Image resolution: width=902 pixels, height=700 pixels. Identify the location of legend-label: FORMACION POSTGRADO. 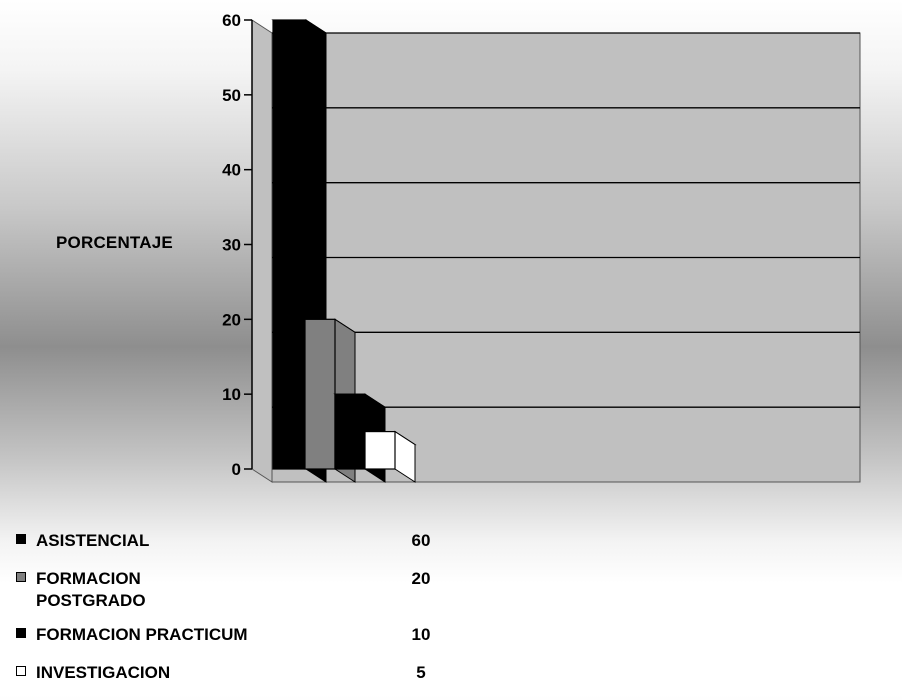
(91, 589).